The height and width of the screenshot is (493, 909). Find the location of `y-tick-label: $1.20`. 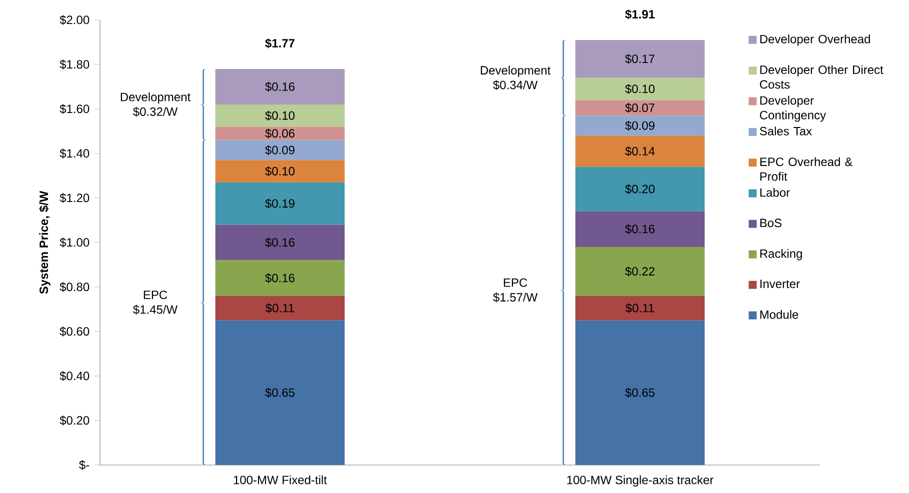

y-tick-label: $1.20 is located at coordinates (75, 198).